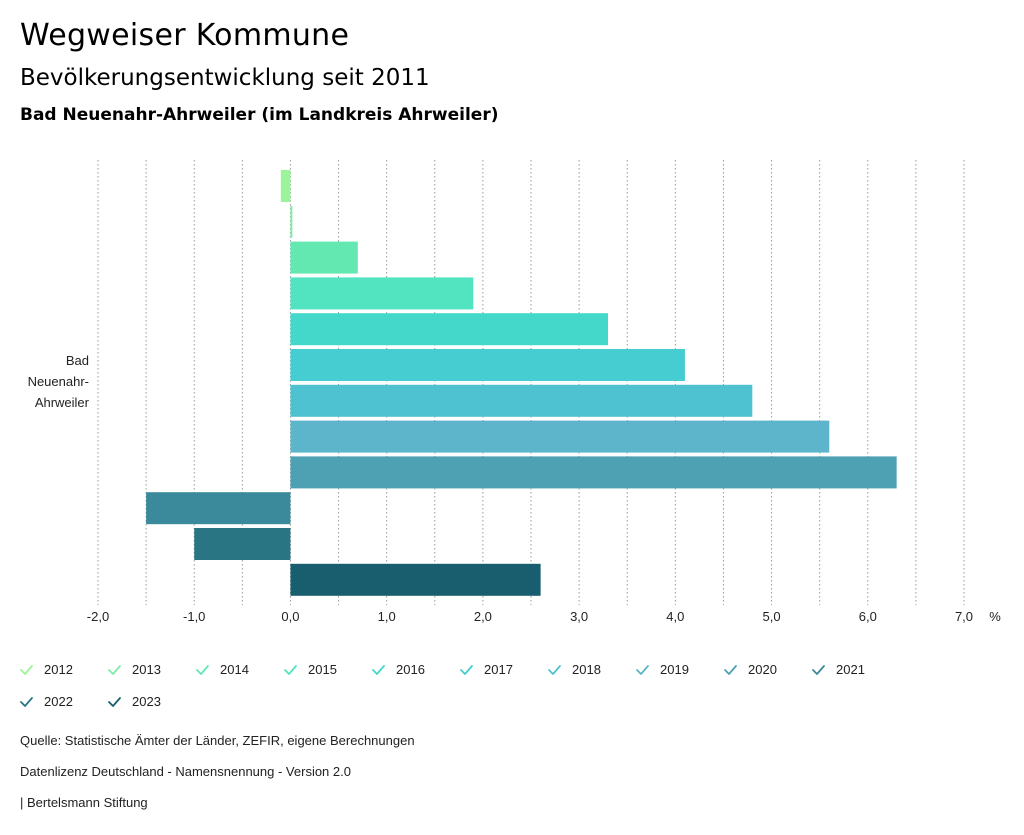 This screenshot has height=835, width=1024. What do you see at coordinates (415, 579) in the screenshot?
I see `bar-2023` at bounding box center [415, 579].